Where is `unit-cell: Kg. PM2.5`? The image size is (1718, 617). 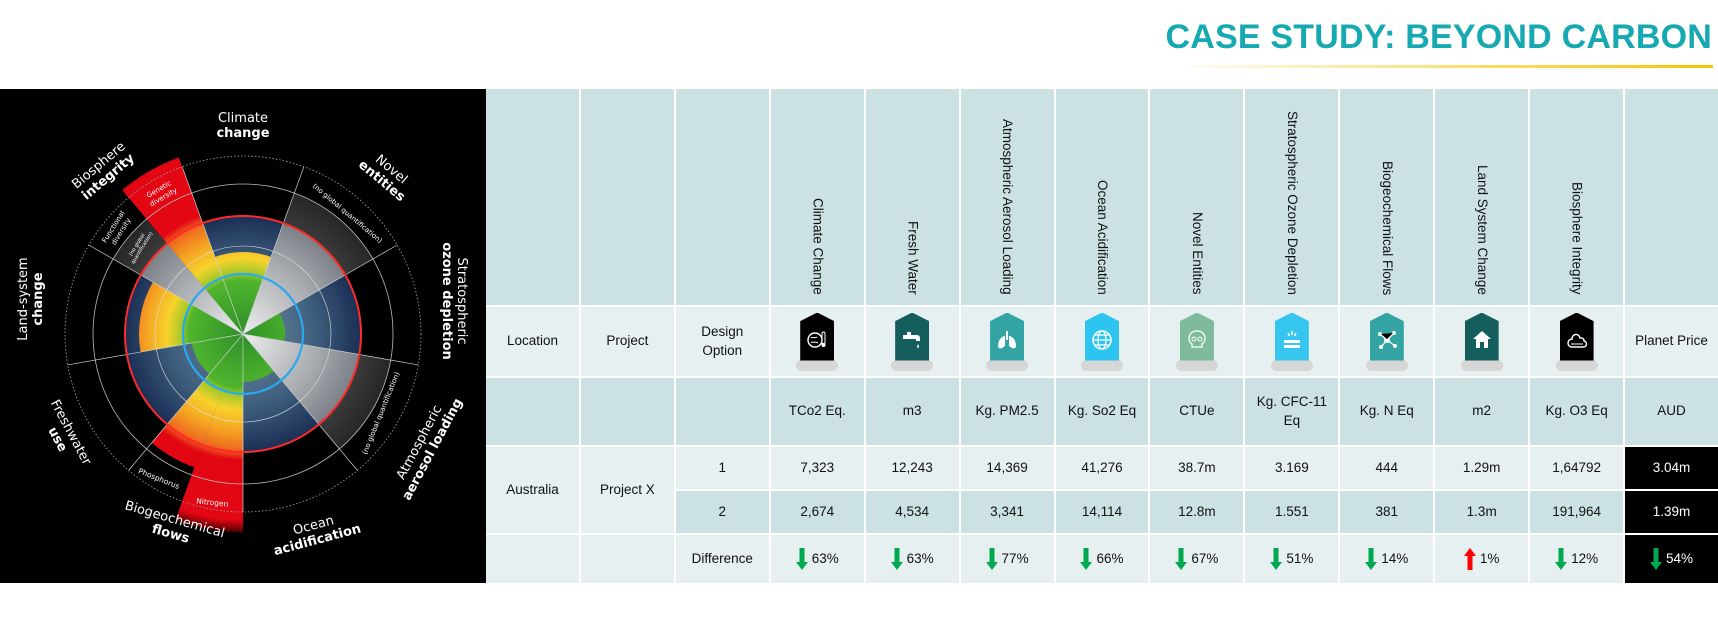
unit-cell: Kg. PM2.5 is located at coordinates (1007, 411).